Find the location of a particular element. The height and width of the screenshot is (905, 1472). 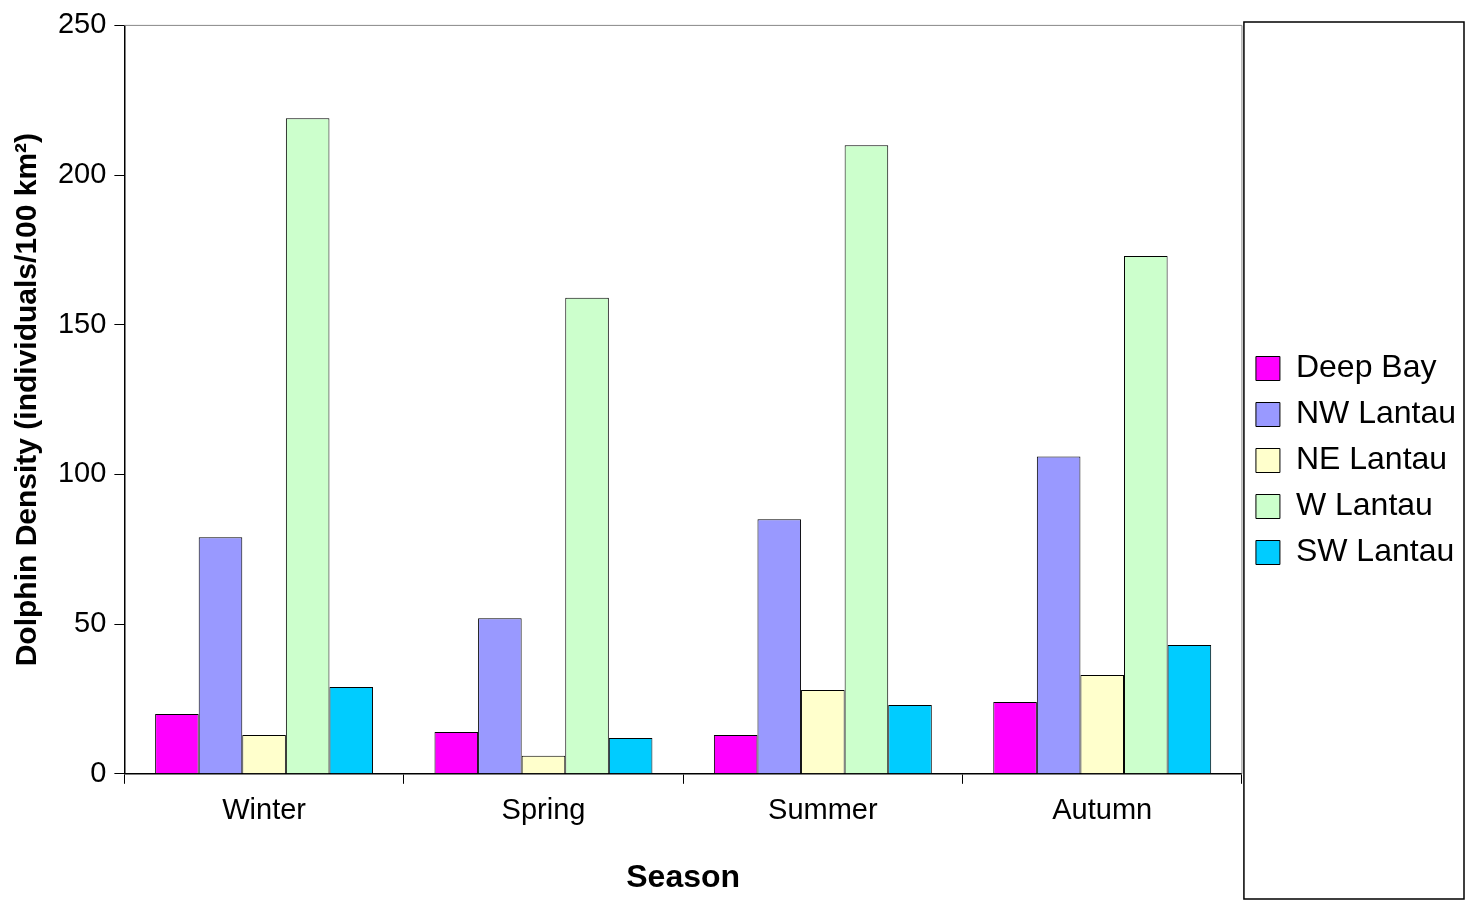

y-tick-label: 150 is located at coordinates (82, 322).